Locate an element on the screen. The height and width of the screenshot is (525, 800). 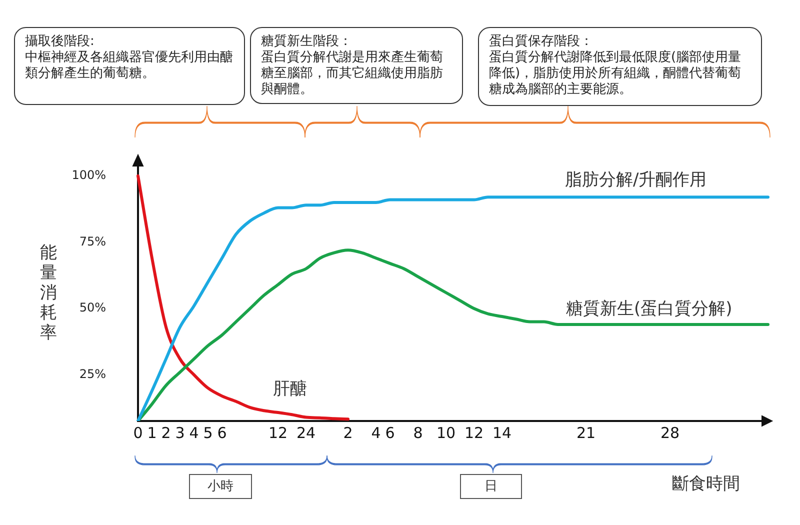
x-axis-title: 斷食時間 is located at coordinates (706, 484).